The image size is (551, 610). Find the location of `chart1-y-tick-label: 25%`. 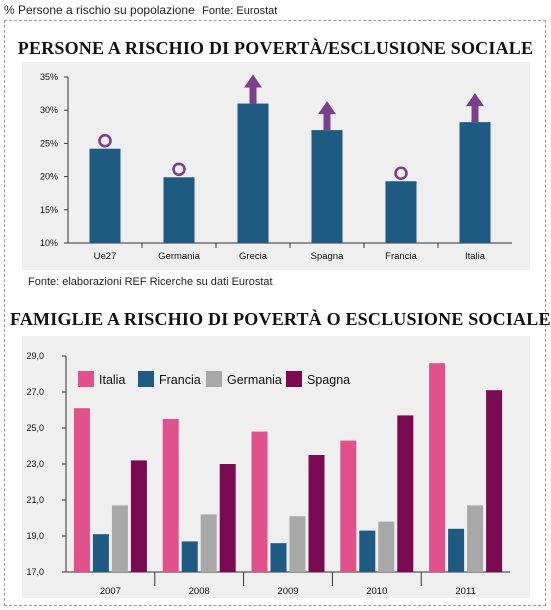

chart1-y-tick-label: 25% is located at coordinates (49, 143).